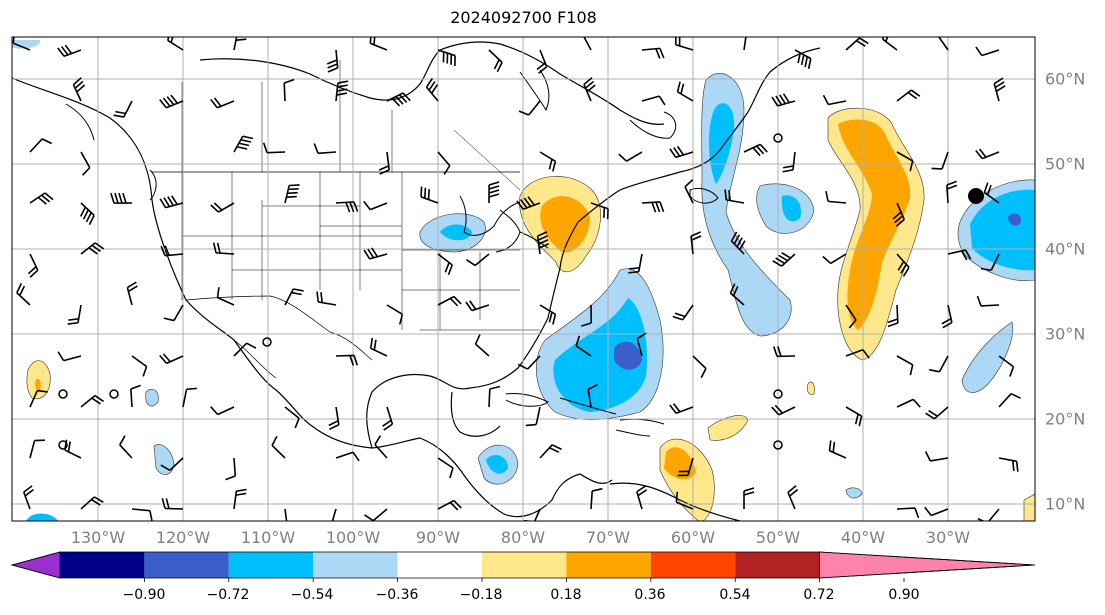 The height and width of the screenshot is (615, 1105). What do you see at coordinates (948, 537) in the screenshot?
I see `lon-label-30w: 30°W` at bounding box center [948, 537].